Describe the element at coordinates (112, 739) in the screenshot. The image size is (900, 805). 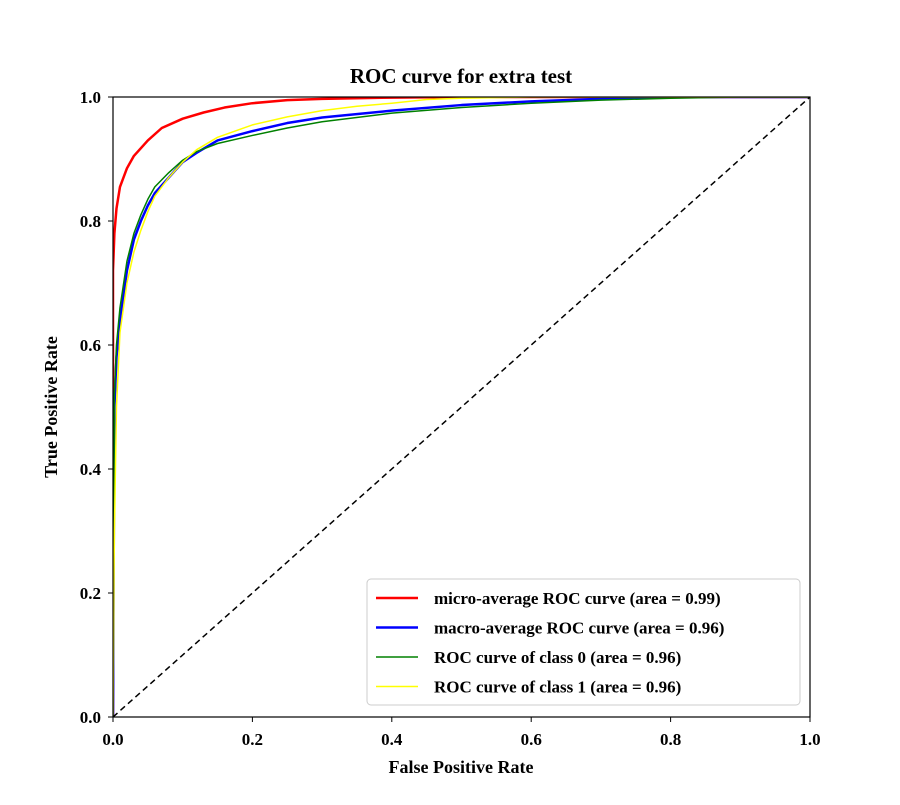
I see `x-tick-label: 0.0` at that location.